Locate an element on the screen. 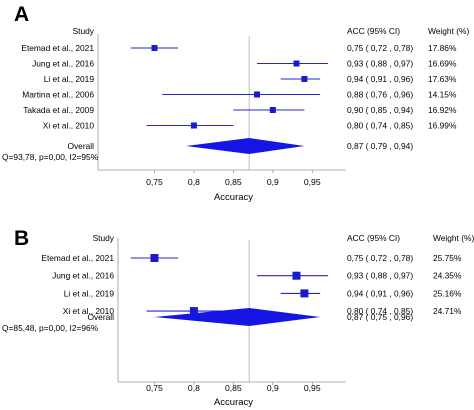  weight-value-text: 17.63% is located at coordinates (442, 79).